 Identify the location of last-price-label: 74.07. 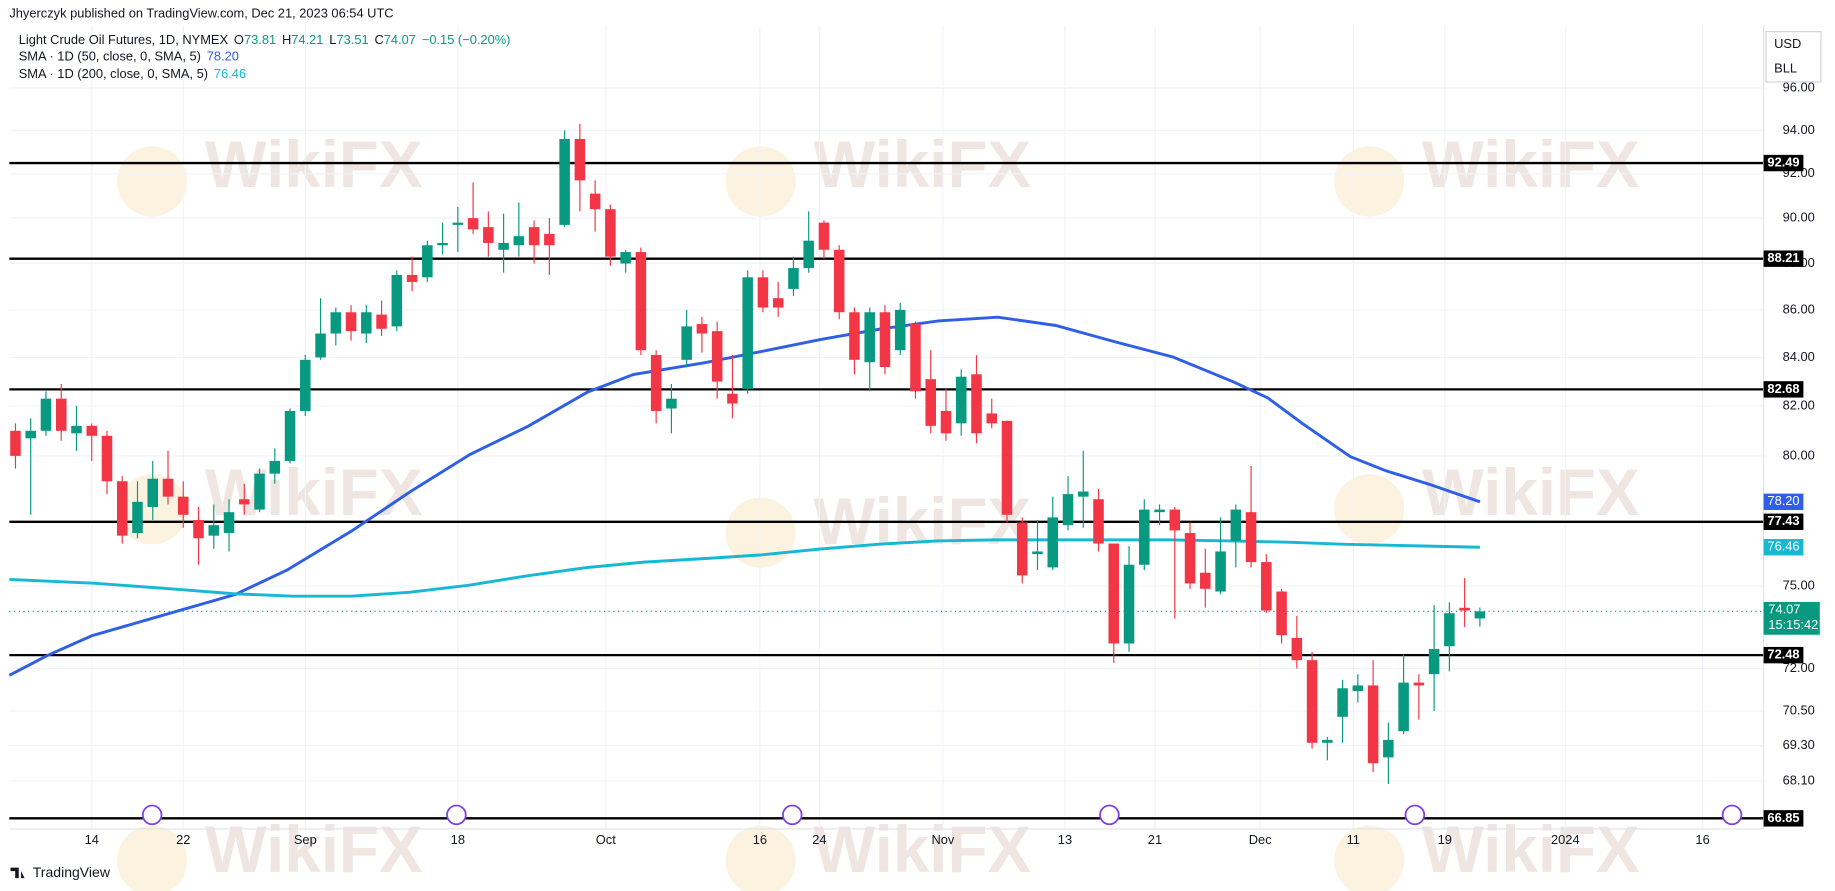
(1784, 609).